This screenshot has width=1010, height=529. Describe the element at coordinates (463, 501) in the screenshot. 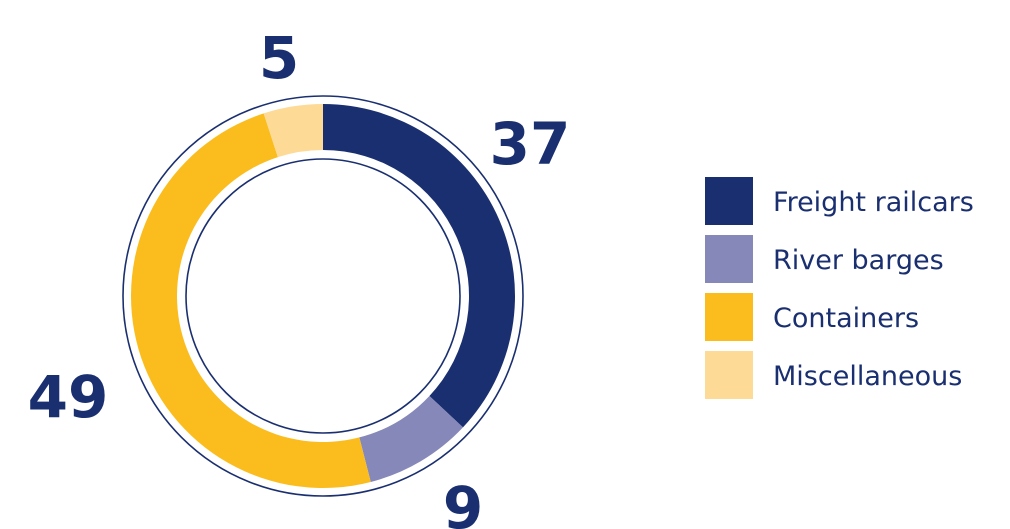

I see `value-label-river-barges: 9` at that location.